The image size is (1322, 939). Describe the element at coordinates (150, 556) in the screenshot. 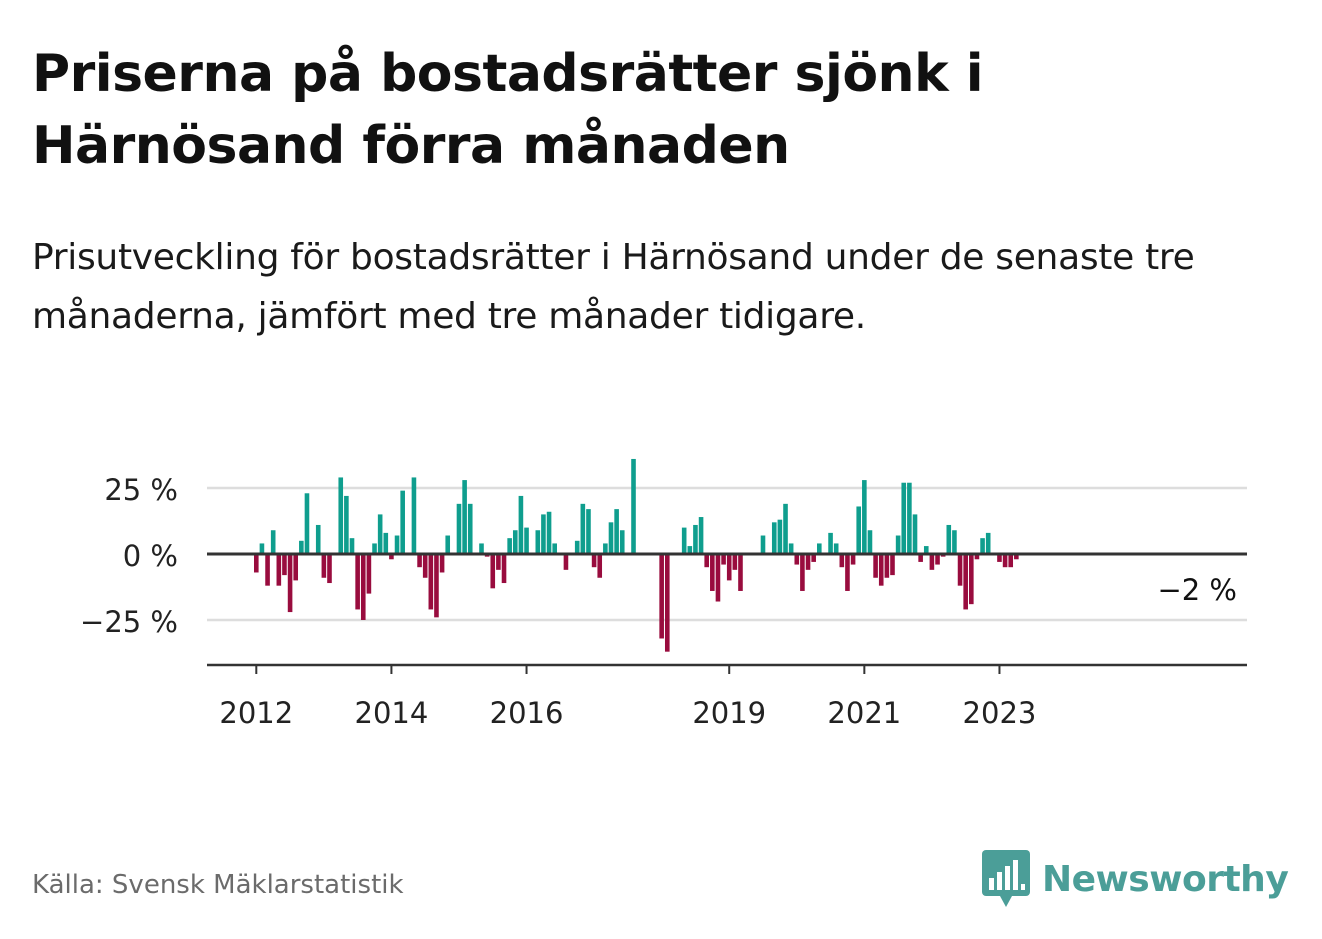

I see `y-tick-label: 0 %` at that location.